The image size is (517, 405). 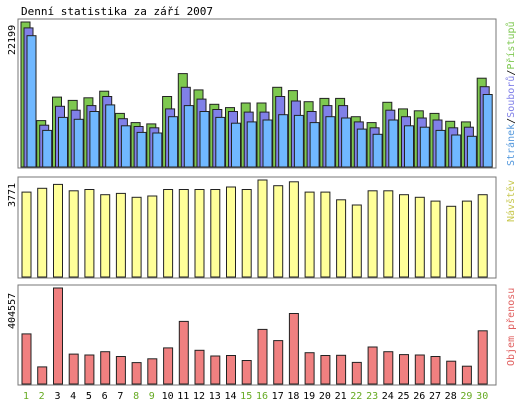 I want to click on day-label: 17, so click(x=278, y=396).